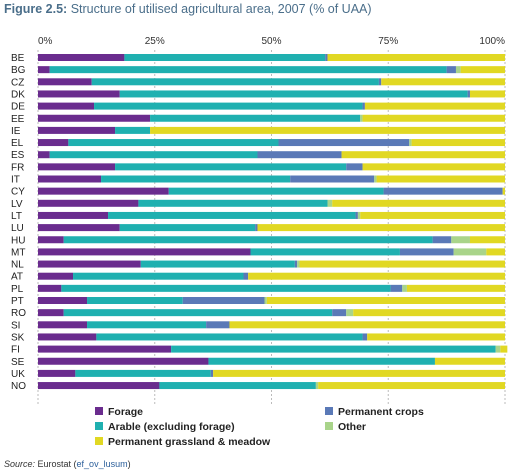 Image resolution: width=527 pixels, height=475 pixels. I want to click on y-tick-label: FR, so click(17, 167).